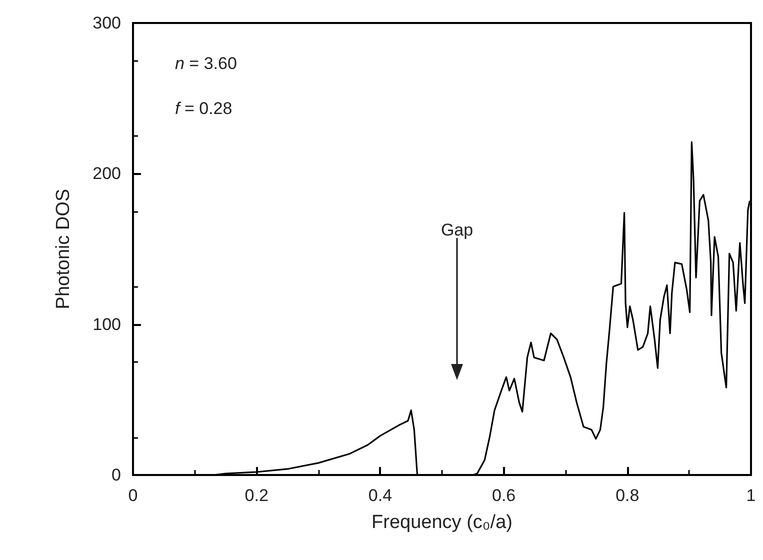  Describe the element at coordinates (106, 324) in the screenshot. I see `y-tick-label: 100` at that location.